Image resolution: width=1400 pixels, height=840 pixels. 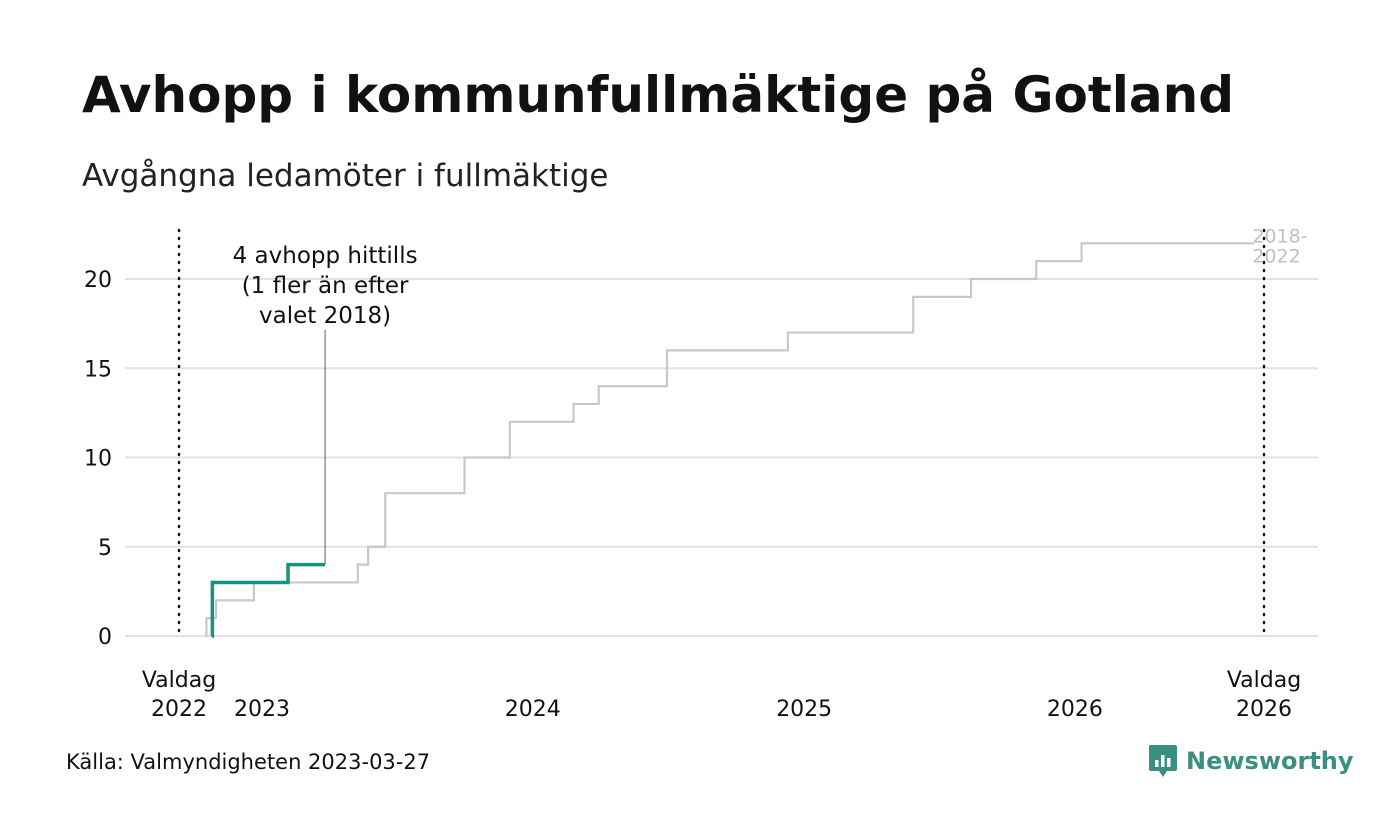 I want to click on brand-name: Newsworthy, so click(x=1270, y=761).